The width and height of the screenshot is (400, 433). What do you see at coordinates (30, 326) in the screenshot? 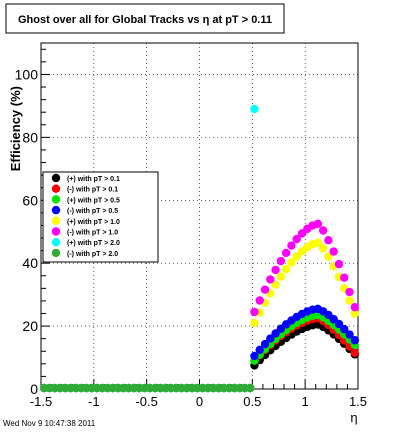
I see `y-tick-label: 20` at bounding box center [30, 326].